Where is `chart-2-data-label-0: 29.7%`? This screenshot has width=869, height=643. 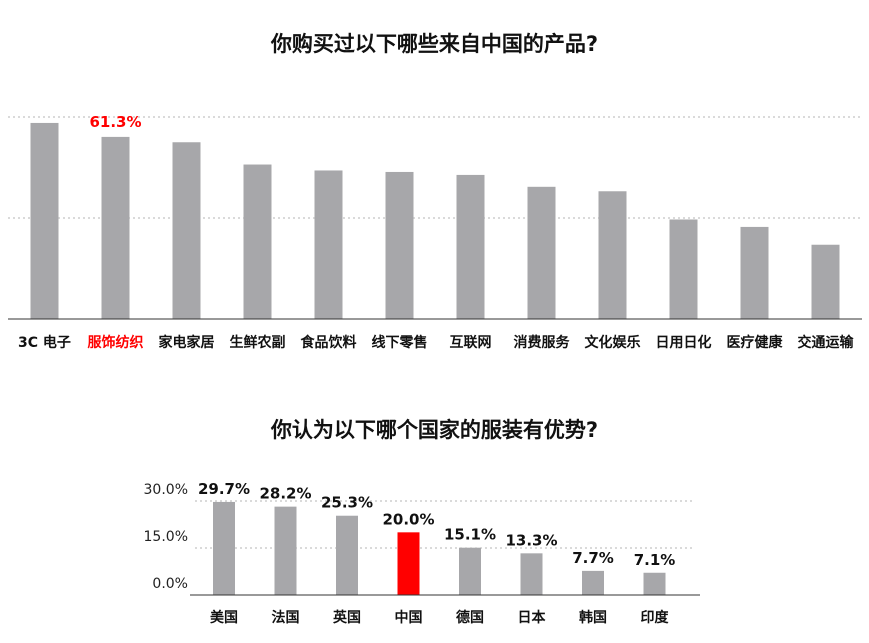 chart-2-data-label-0: 29.7% is located at coordinates (224, 489).